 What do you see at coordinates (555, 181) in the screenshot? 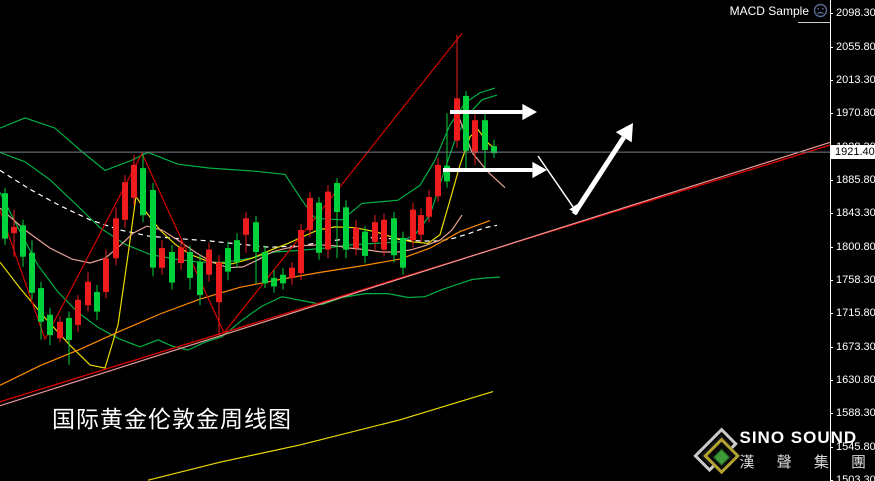
I see `arrow-down-to-trendline` at bounding box center [555, 181].